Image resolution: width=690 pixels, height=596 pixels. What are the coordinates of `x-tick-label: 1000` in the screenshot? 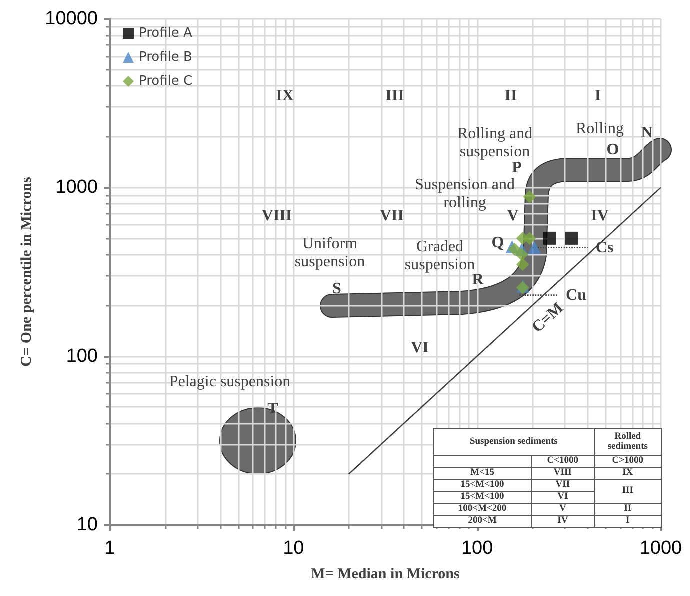 It's located at (661, 548).